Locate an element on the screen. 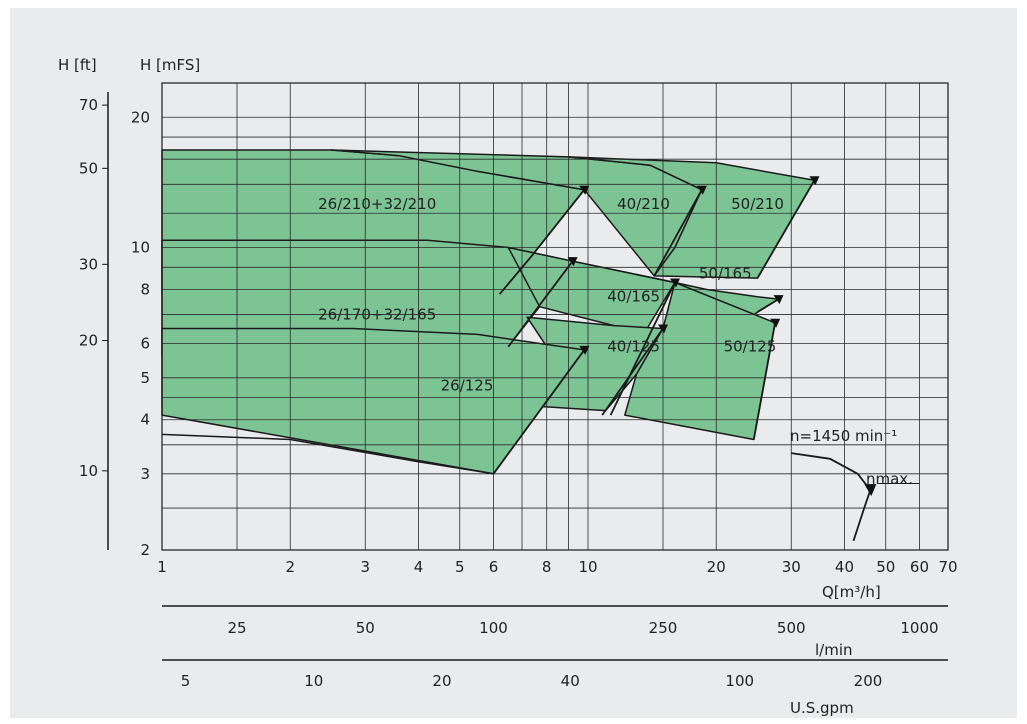 The width and height of the screenshot is (1027, 724). mfs-tick-label: 10 is located at coordinates (140, 248).